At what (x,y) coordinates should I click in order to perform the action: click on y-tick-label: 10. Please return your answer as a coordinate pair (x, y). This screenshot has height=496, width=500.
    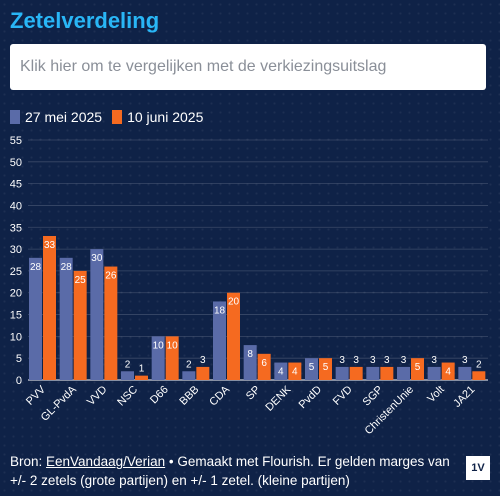
    Looking at the image, I should click on (16, 337).